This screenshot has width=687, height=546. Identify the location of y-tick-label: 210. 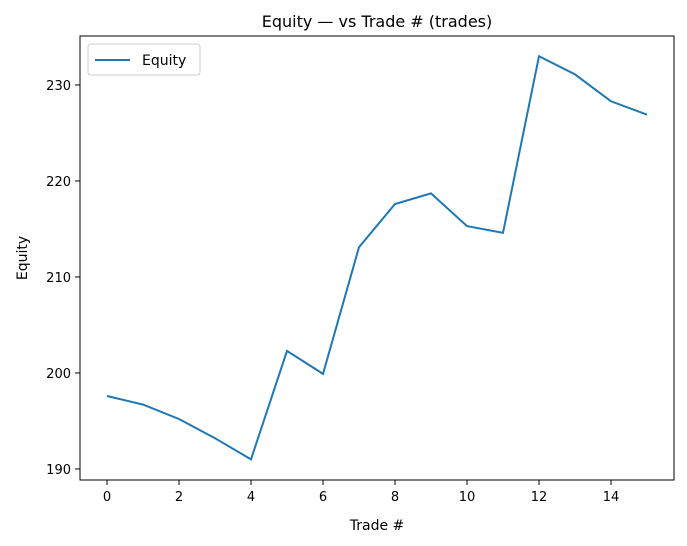
(58, 278).